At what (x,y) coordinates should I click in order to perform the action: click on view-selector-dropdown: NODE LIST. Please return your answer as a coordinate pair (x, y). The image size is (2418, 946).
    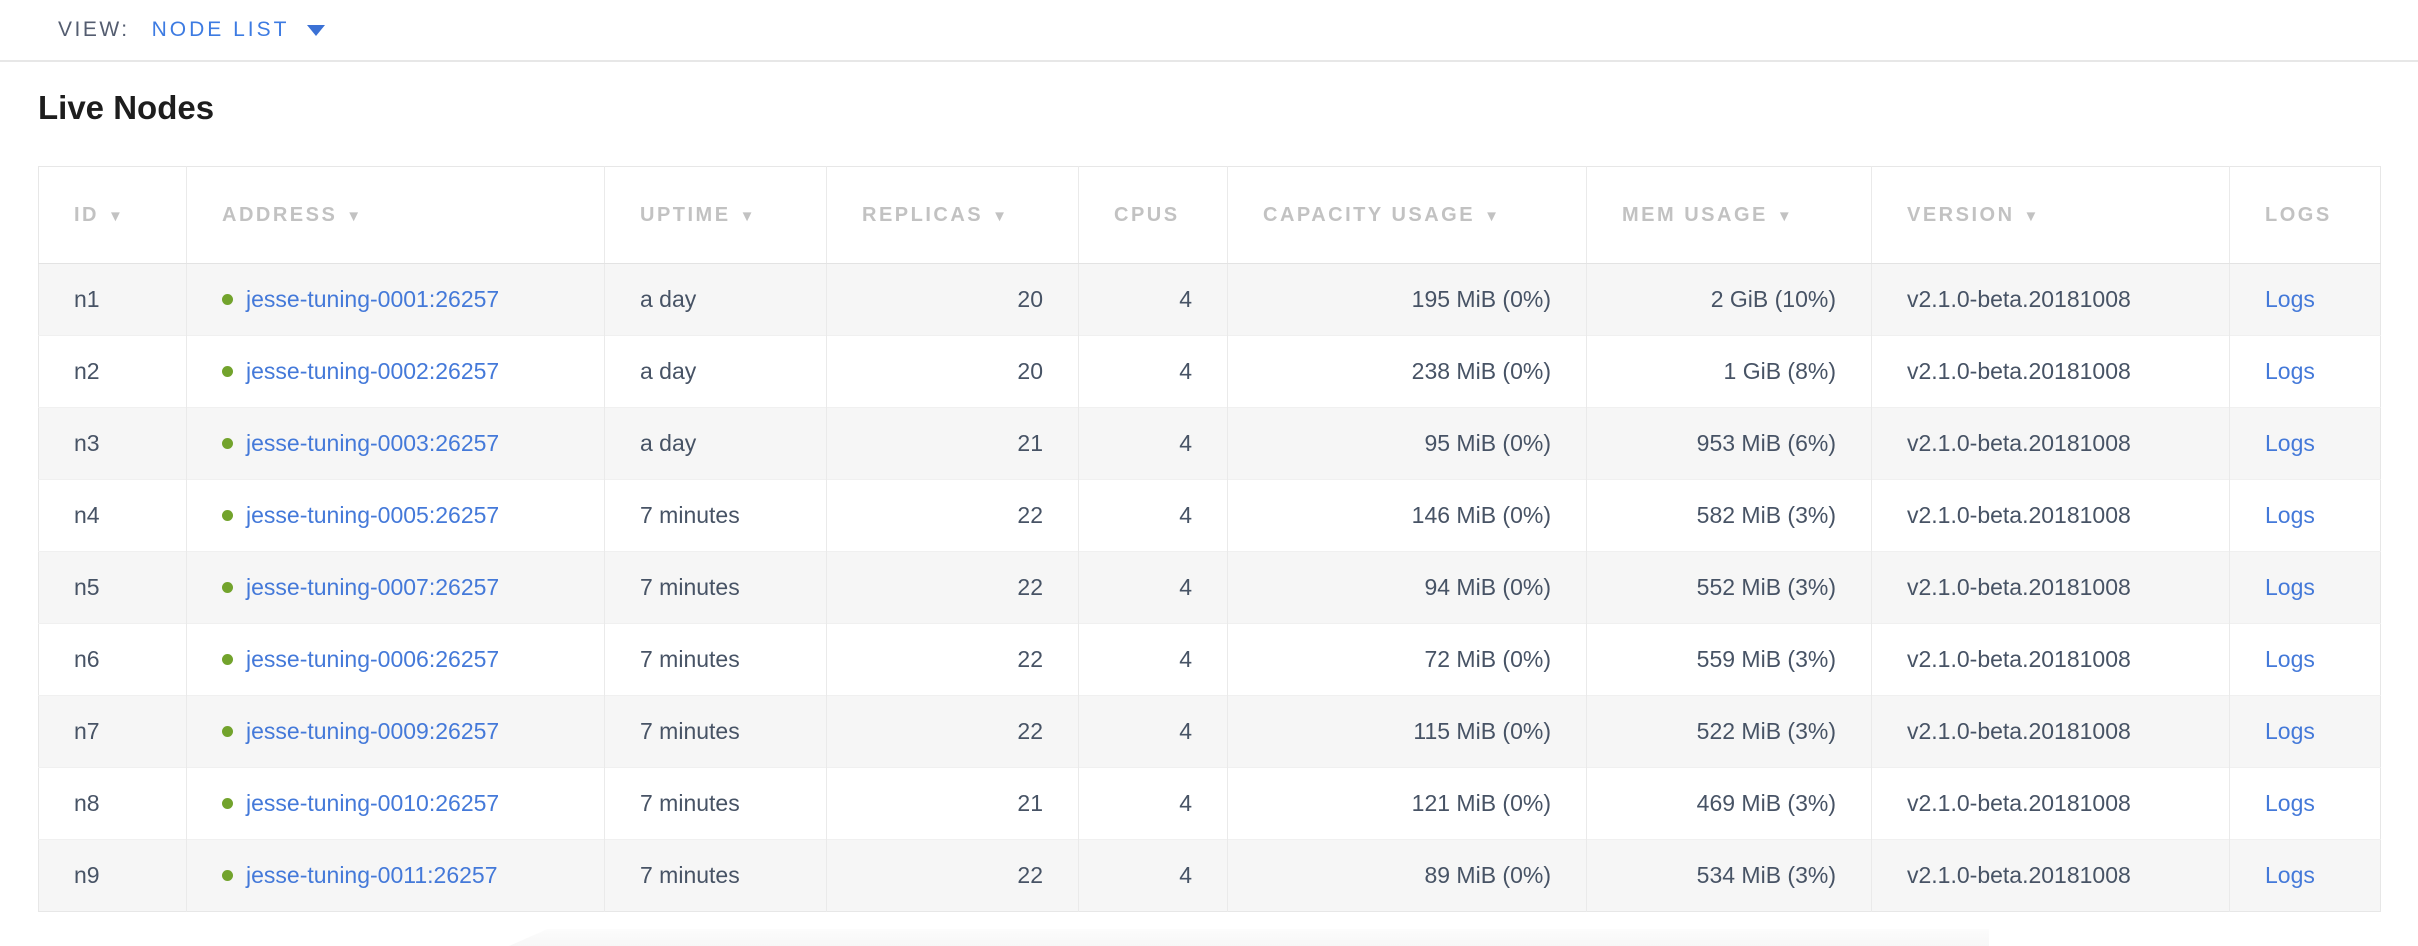
    Looking at the image, I should click on (239, 30).